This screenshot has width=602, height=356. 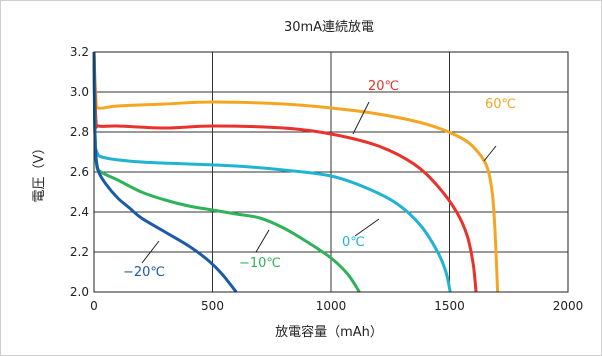 I want to click on y-tick-label: 2.2, so click(x=79, y=252).